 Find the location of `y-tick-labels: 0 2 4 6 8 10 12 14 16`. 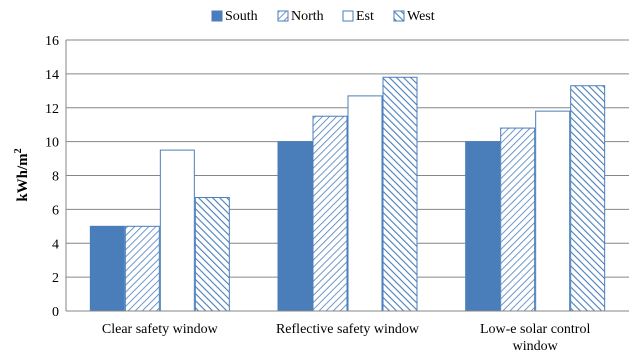

y-tick-labels: 0 2 4 6 8 10 12 14 16 is located at coordinates (52, 177).